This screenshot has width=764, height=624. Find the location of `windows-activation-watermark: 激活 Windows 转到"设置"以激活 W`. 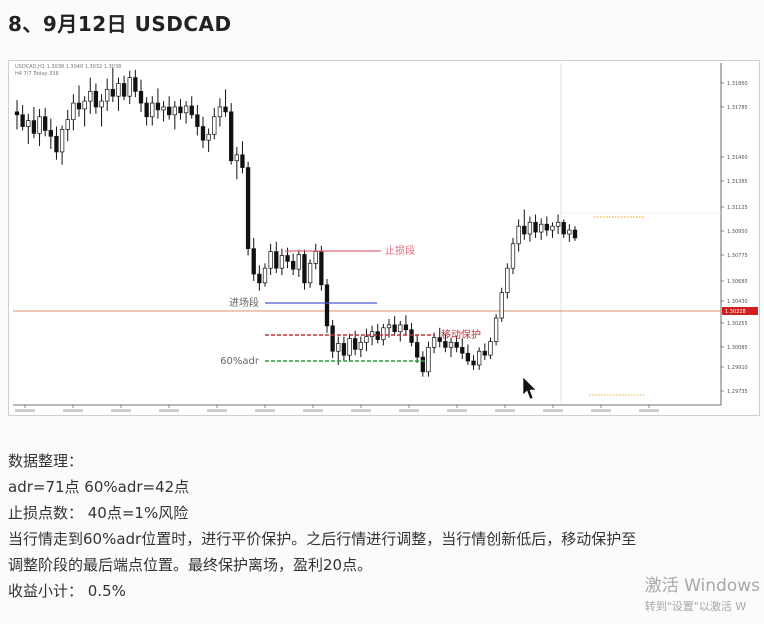

windows-activation-watermark: 激活 Windows 转到"设置"以激活 W is located at coordinates (702, 592).